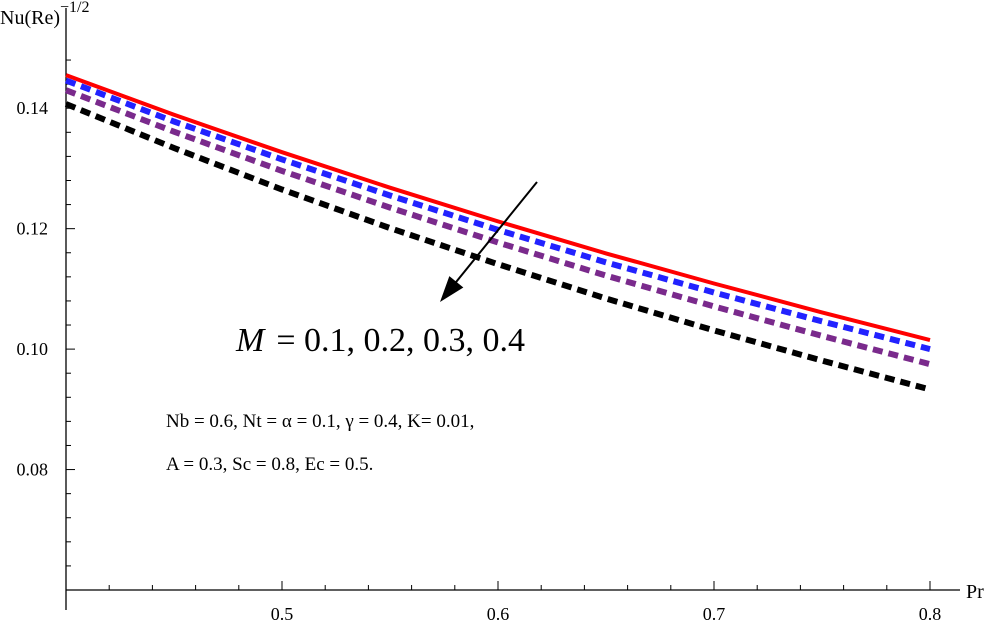 The image size is (995, 624). What do you see at coordinates (452, 289) in the screenshot?
I see `arrow-head` at bounding box center [452, 289].